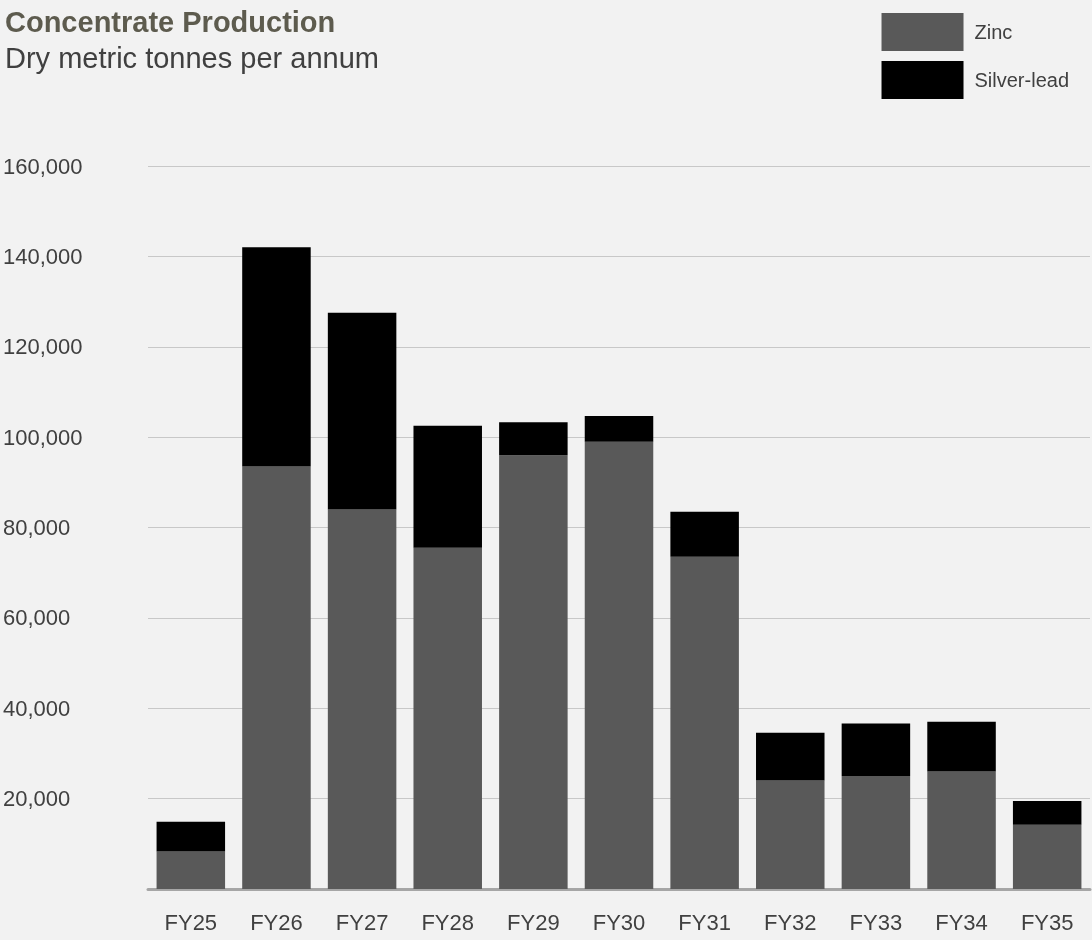  I want to click on y-tick-label: 120,000, so click(43, 347).